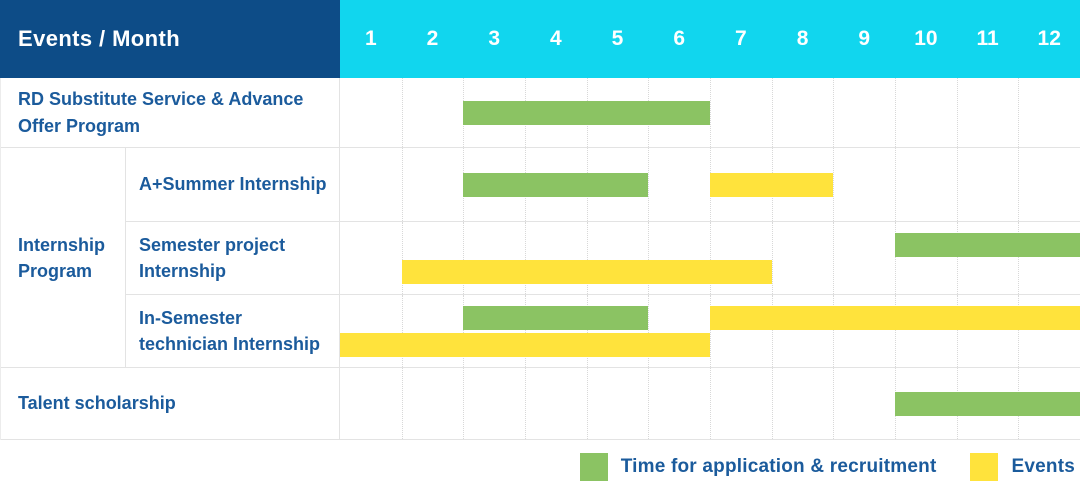 The width and height of the screenshot is (1080, 494). Describe the element at coordinates (1049, 38) in the screenshot. I see `month-header-12: 12` at that location.